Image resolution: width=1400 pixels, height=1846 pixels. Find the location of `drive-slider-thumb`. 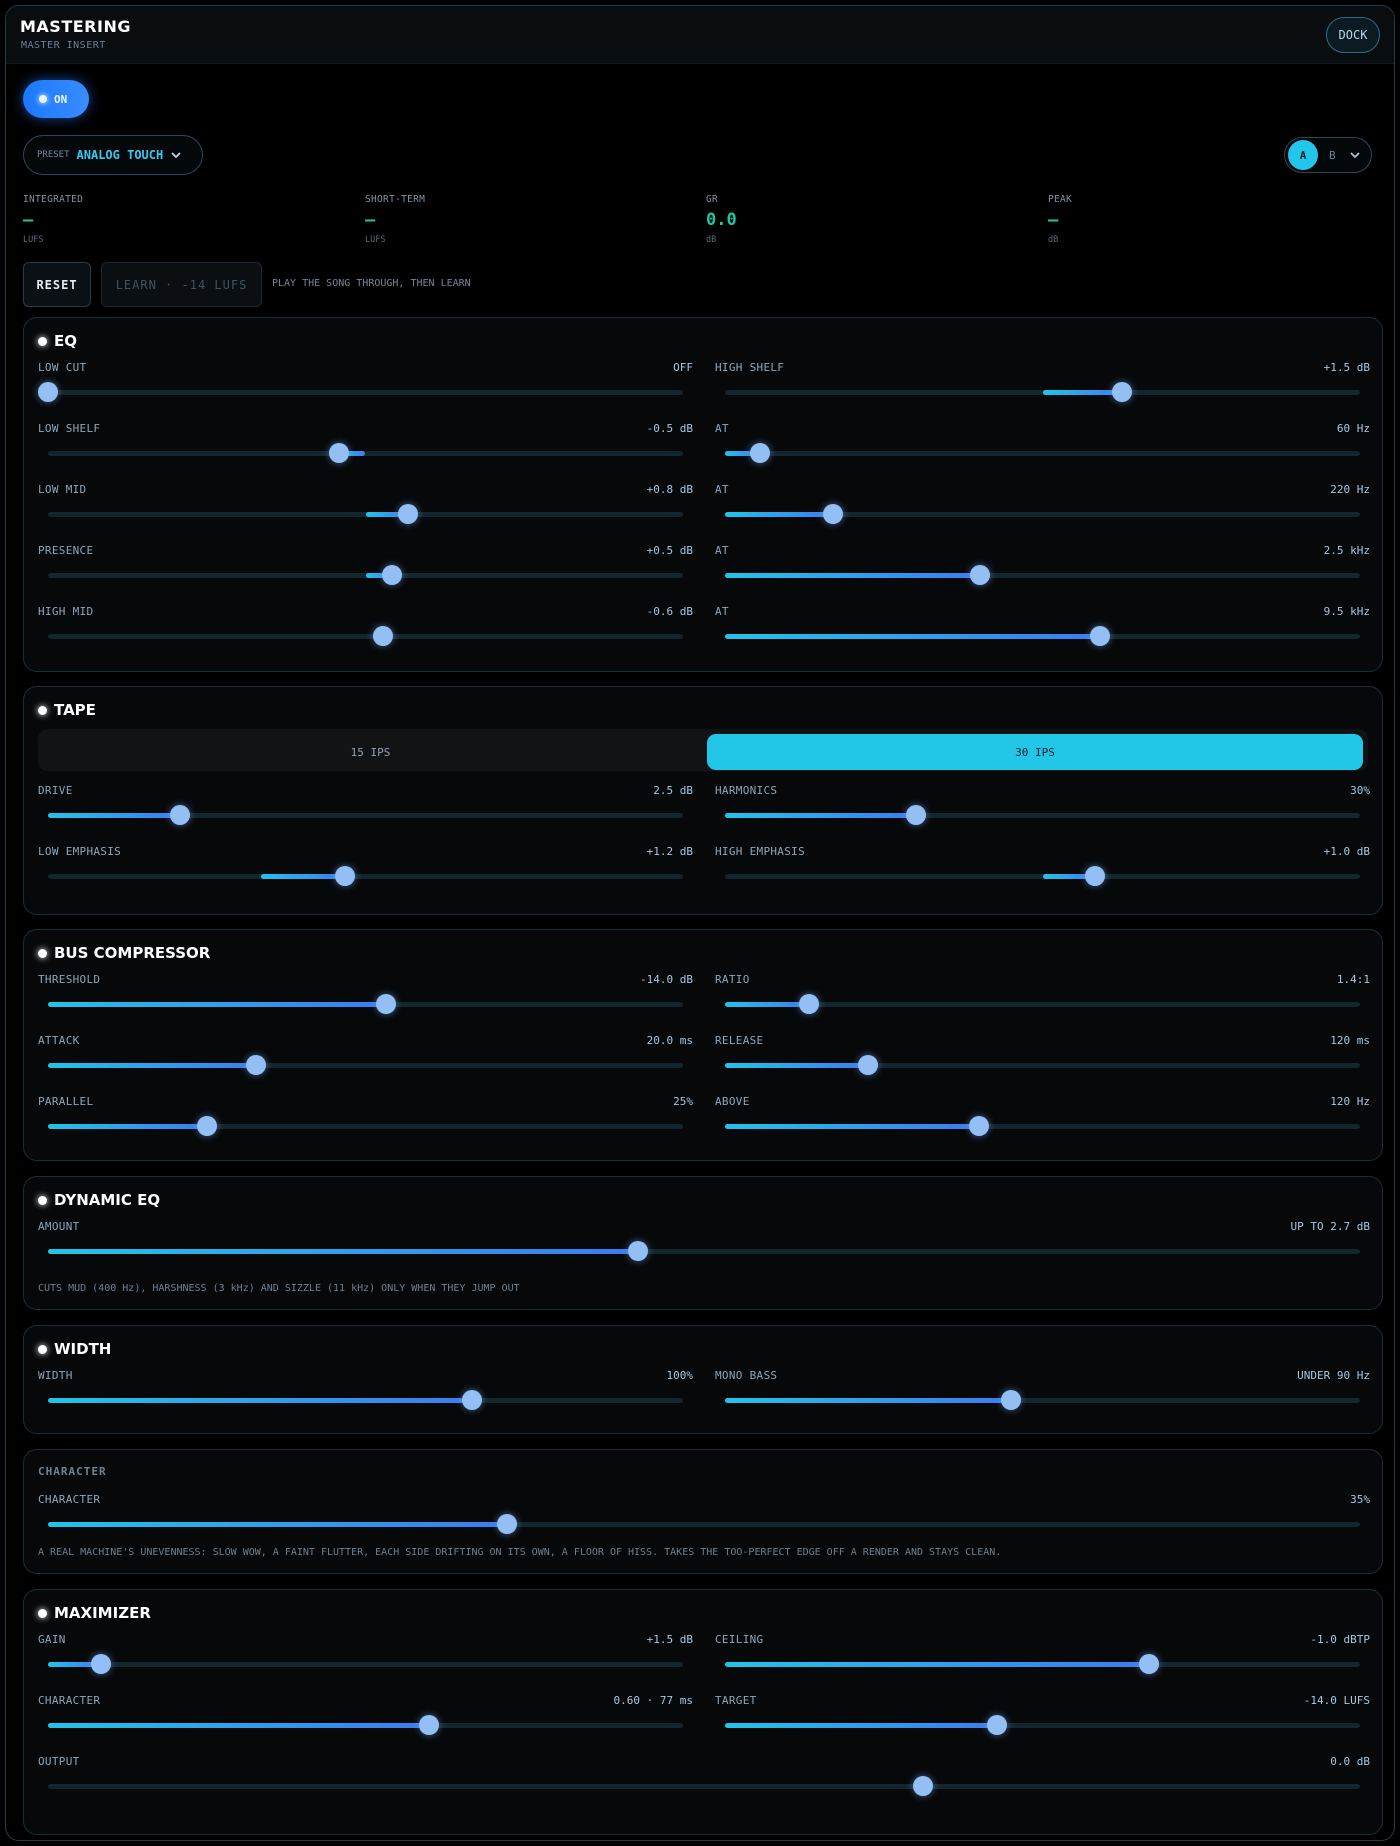

drive-slider-thumb is located at coordinates (180, 815).